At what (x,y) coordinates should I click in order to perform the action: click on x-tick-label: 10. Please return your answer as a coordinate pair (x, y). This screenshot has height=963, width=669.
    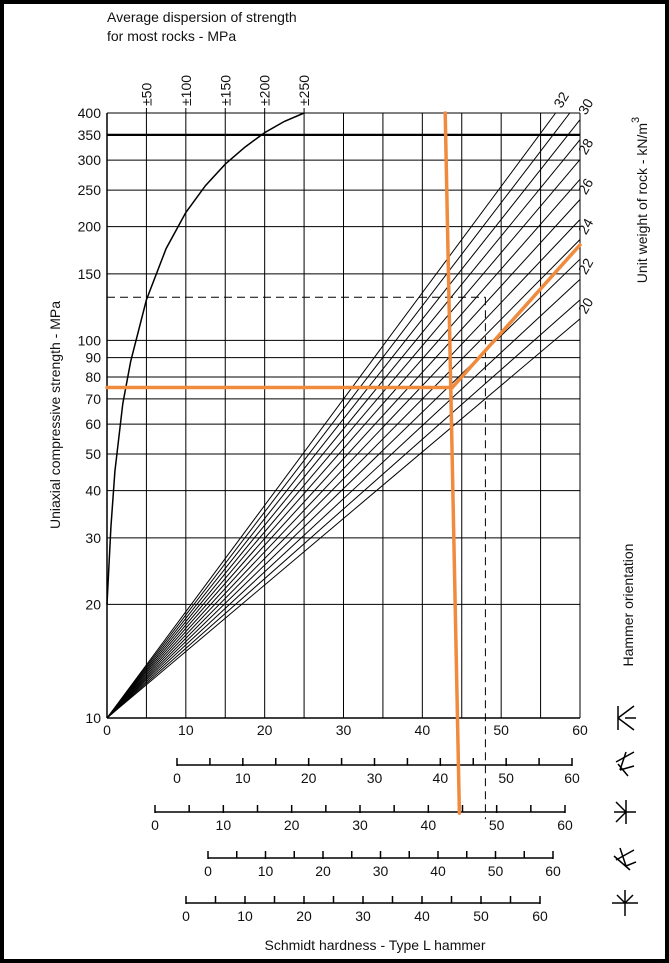
    Looking at the image, I should click on (186, 730).